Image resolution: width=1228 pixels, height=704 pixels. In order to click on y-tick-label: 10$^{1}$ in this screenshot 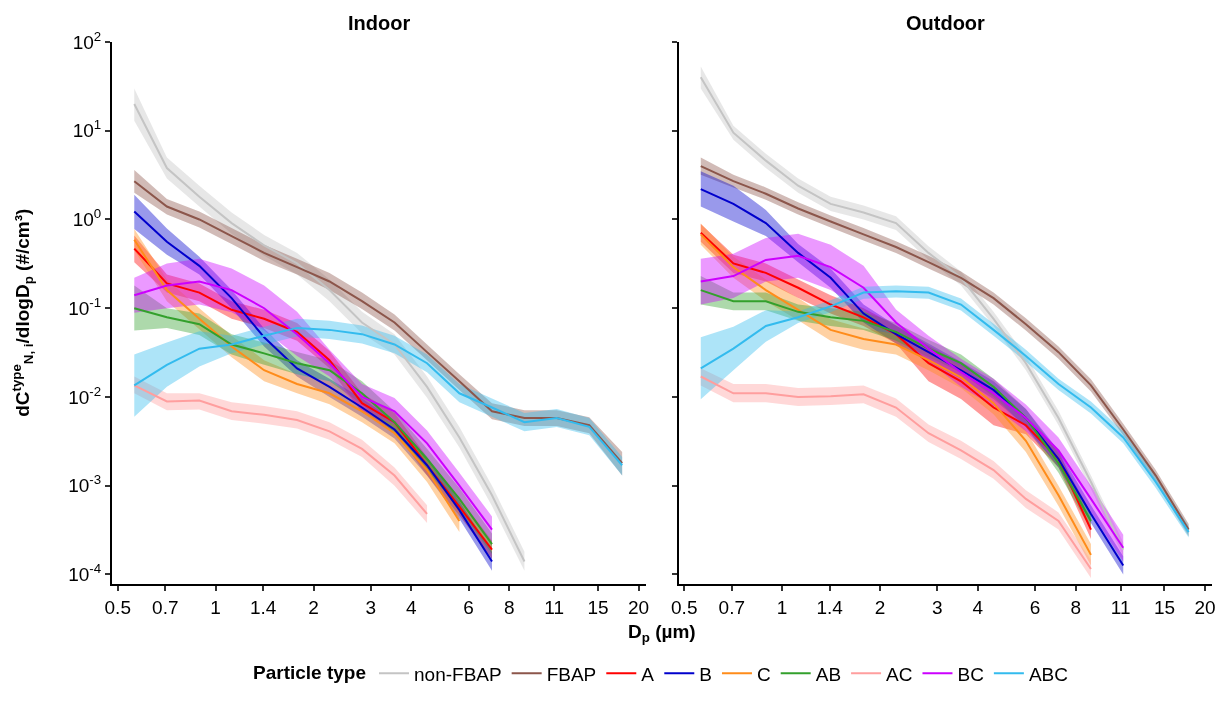, I will do `click(87, 129)`.